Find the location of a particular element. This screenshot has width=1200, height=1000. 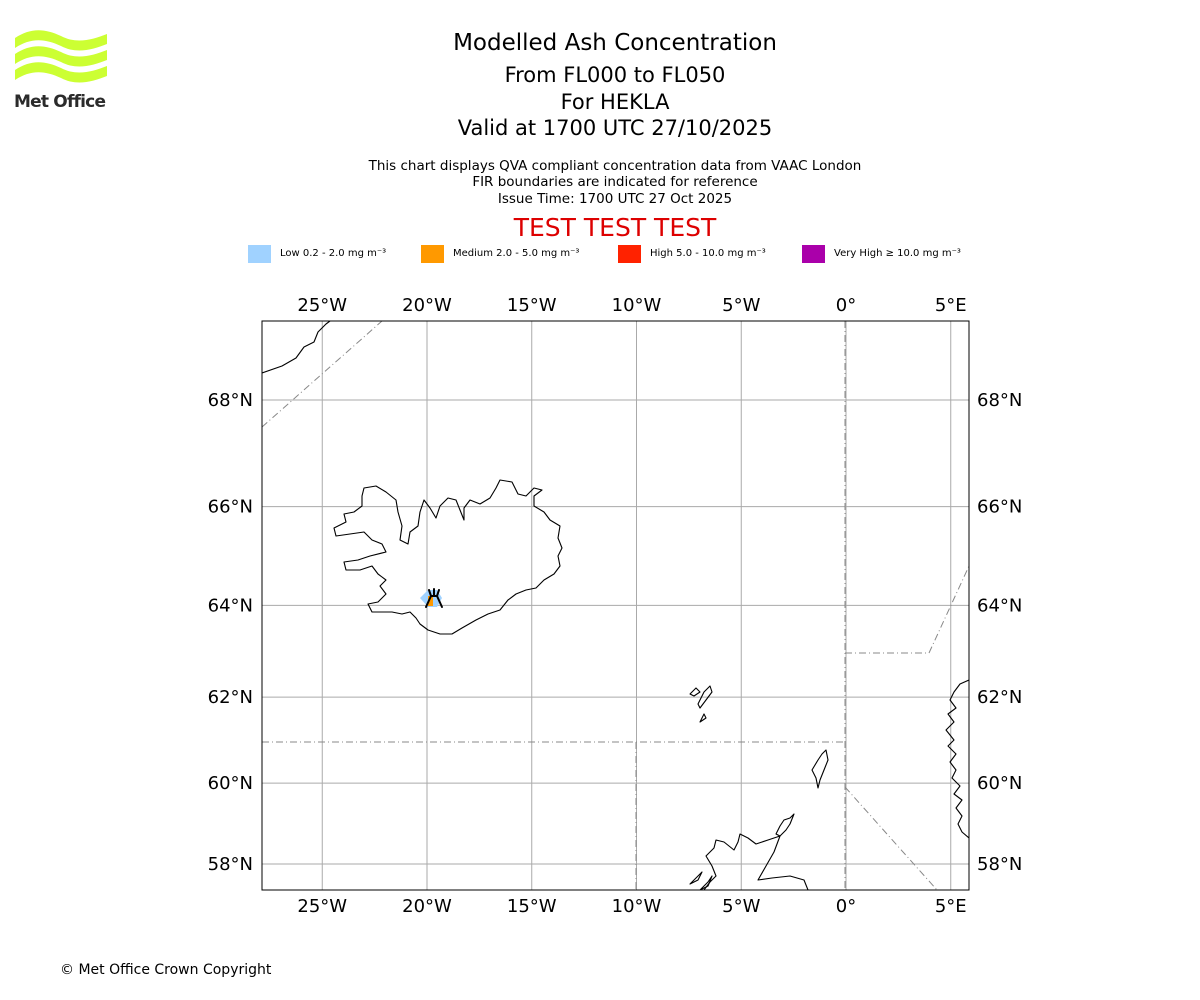

lon-label-top: 5°W is located at coordinates (741, 305).